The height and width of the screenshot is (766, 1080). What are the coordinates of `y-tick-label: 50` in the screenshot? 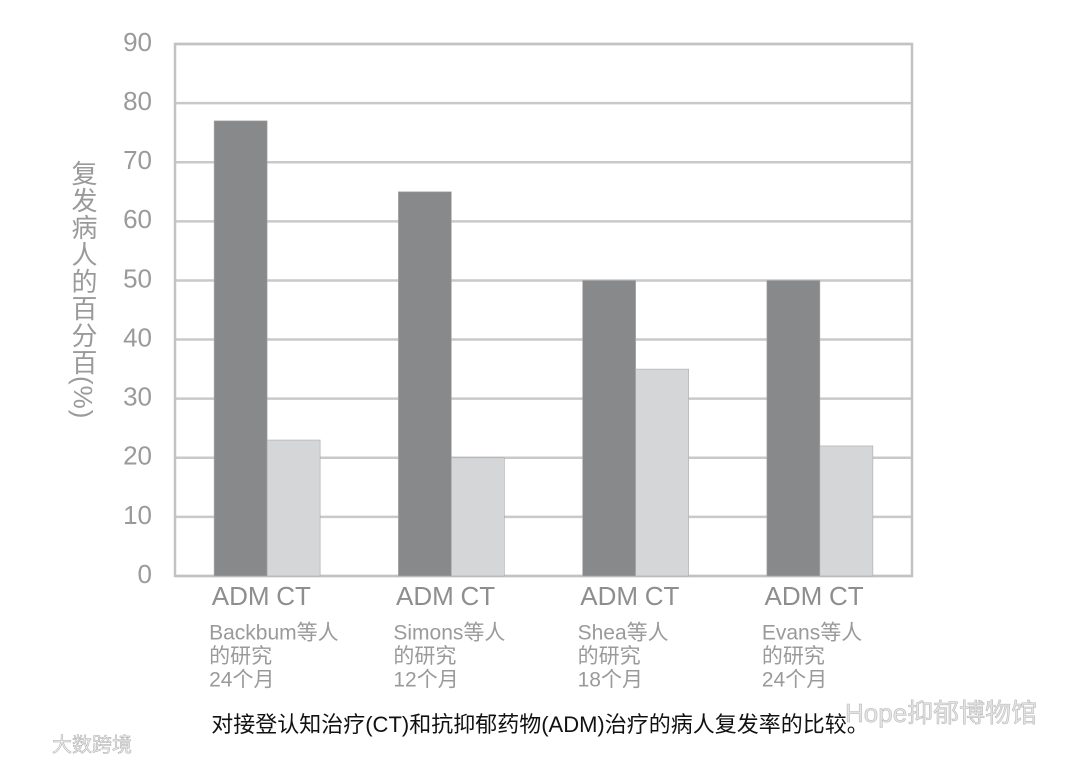 It's located at (137, 278).